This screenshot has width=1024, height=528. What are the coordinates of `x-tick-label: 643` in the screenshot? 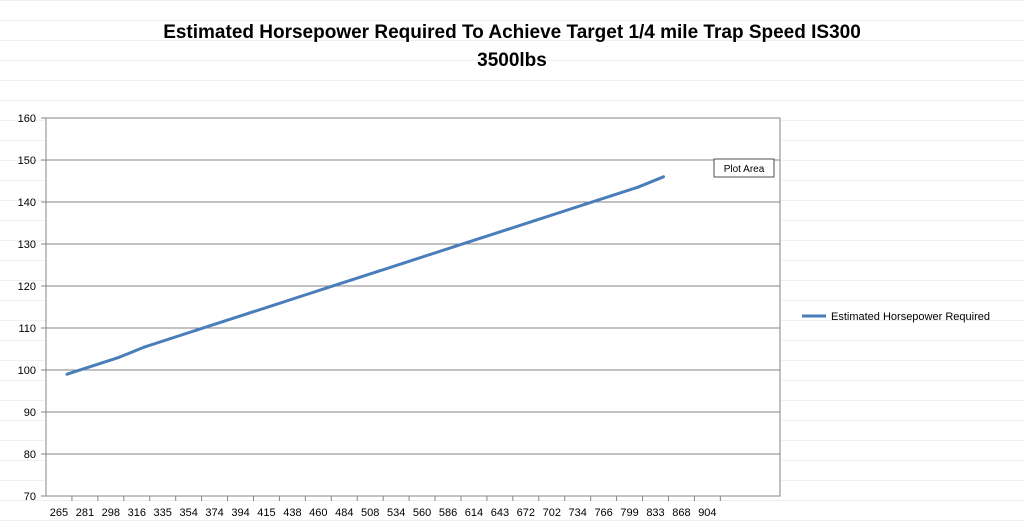 It's located at (500, 513).